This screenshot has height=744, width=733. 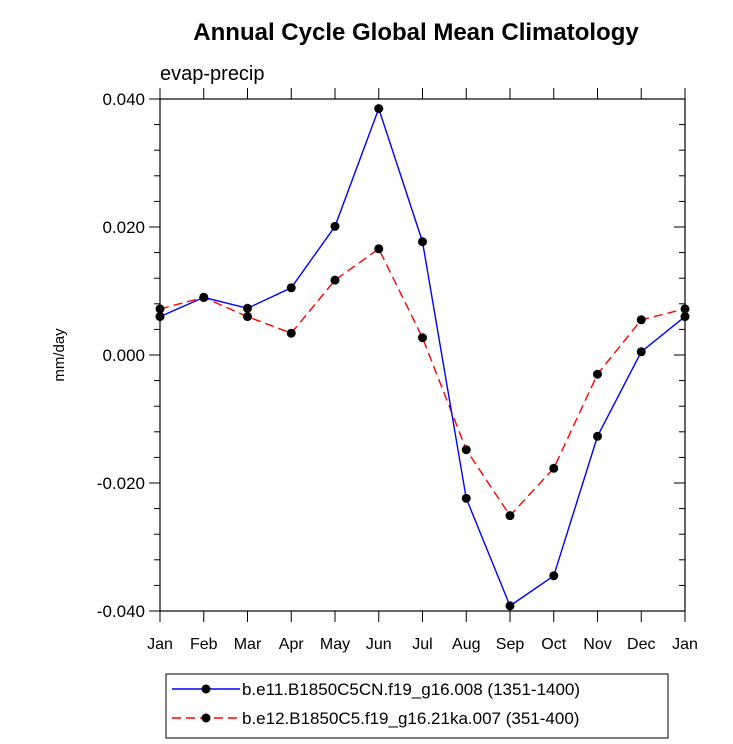 I want to click on legend-label: b.e12.B1850C5.f19_g16.21ka.007 (351-400), so click(x=410, y=718).